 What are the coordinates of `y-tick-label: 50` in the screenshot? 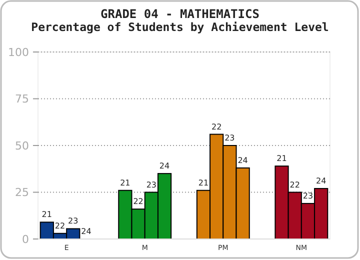 It's located at (22, 145).